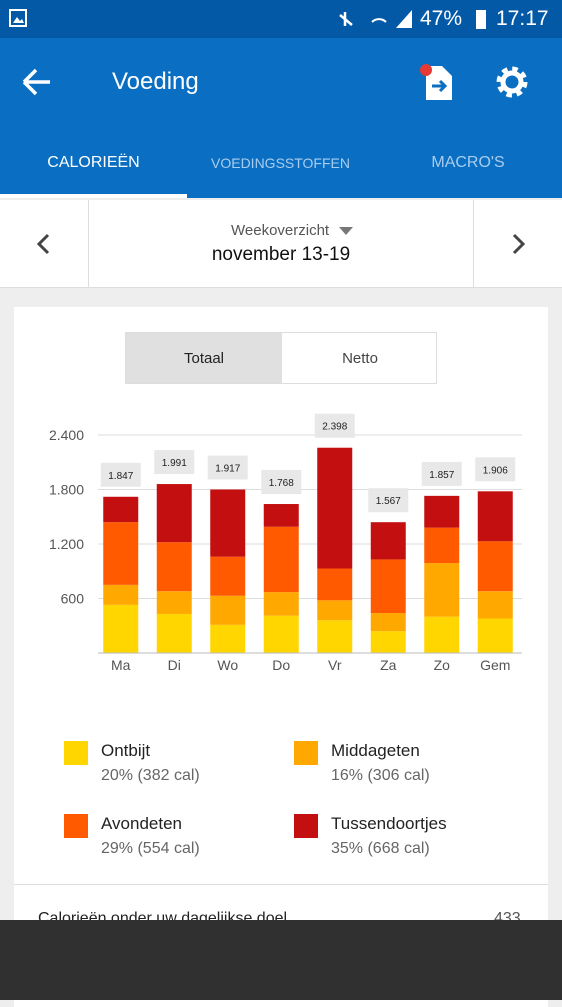  What do you see at coordinates (155, 81) in the screenshot?
I see `app-title: Voeding` at bounding box center [155, 81].